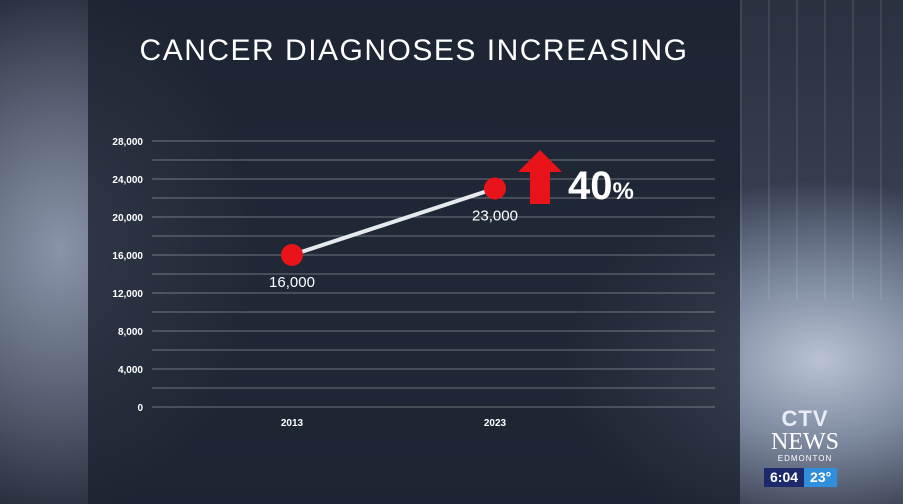  Describe the element at coordinates (140, 408) in the screenshot. I see `y-tick-label: 0` at that location.